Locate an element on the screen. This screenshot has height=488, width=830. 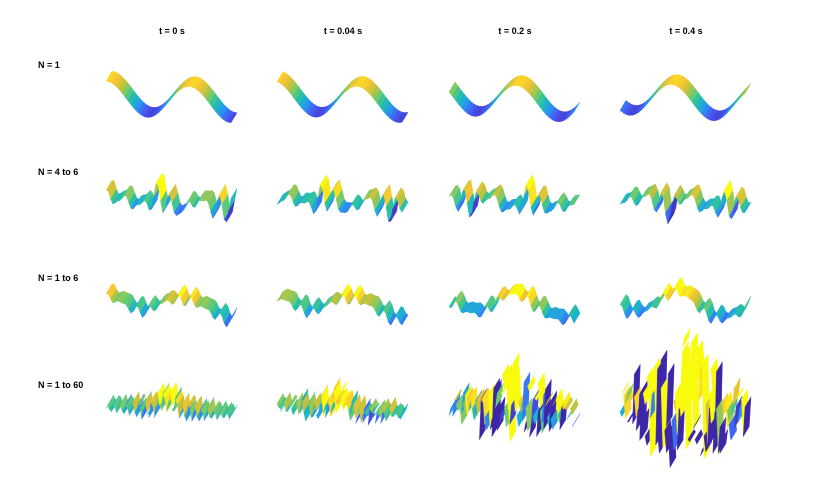
column-title-t04: t = 0.4 s is located at coordinates (686, 31).